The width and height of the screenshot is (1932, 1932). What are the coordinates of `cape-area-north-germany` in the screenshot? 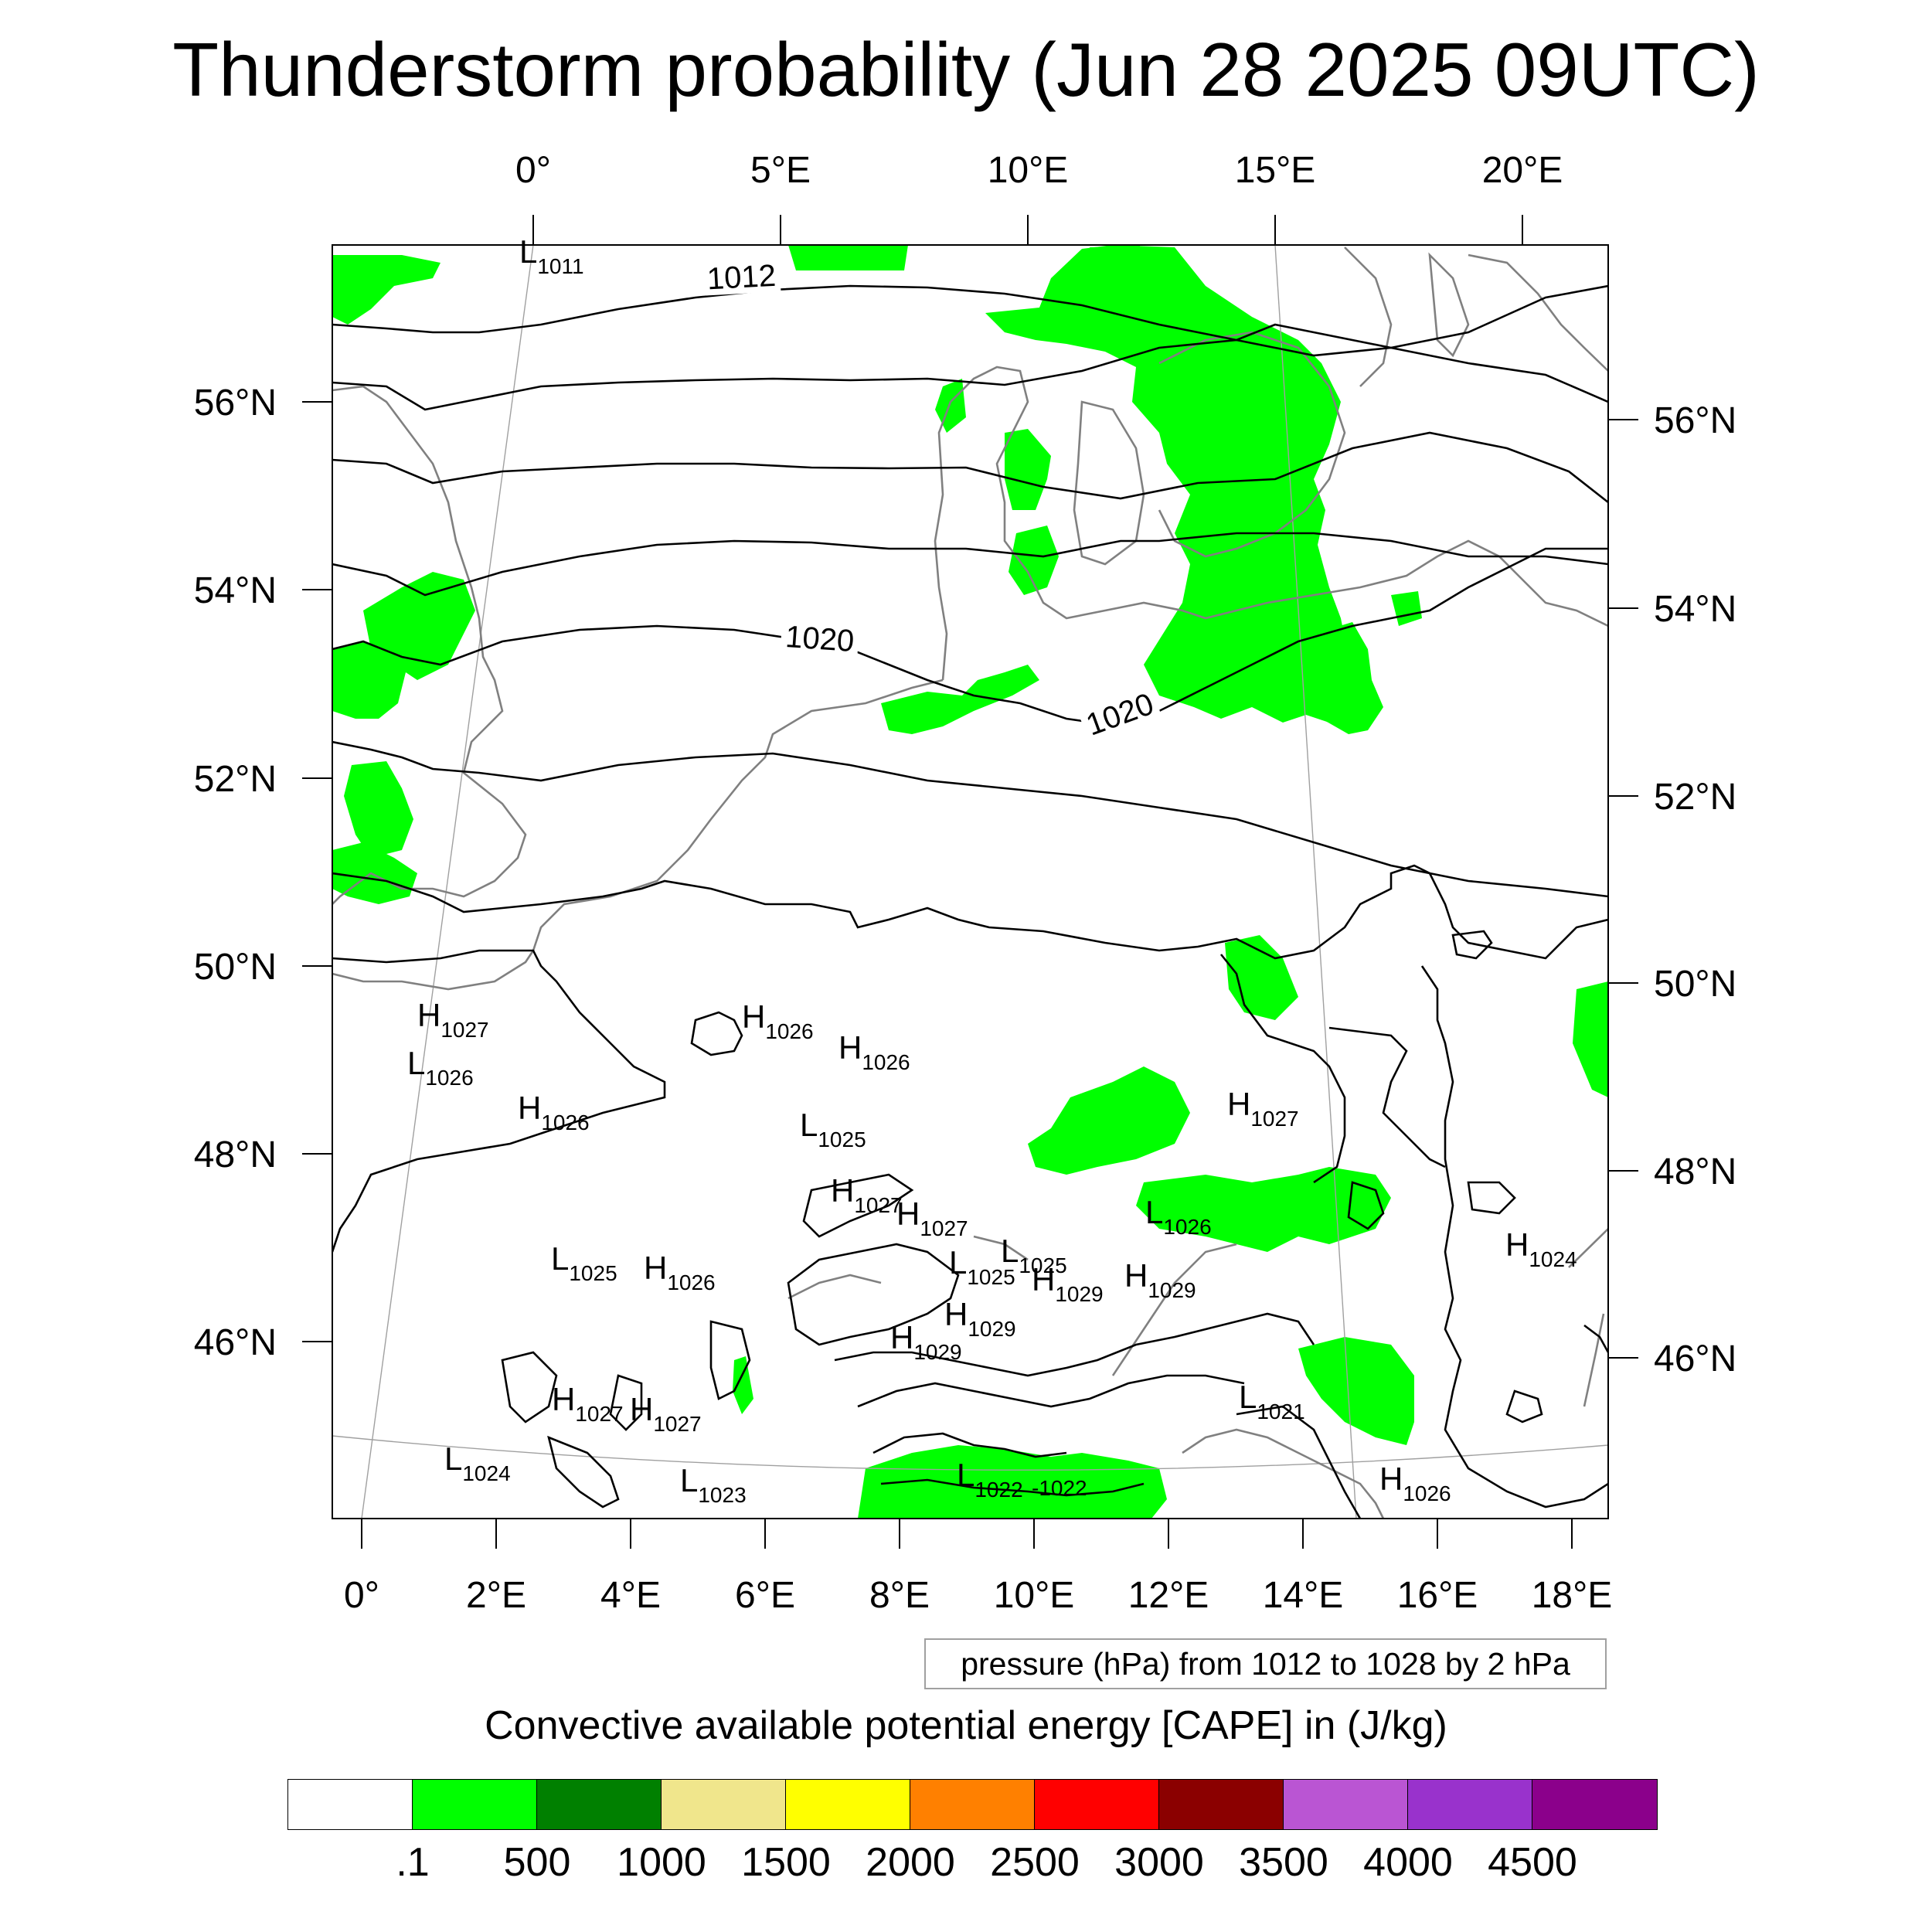 It's located at (960, 699).